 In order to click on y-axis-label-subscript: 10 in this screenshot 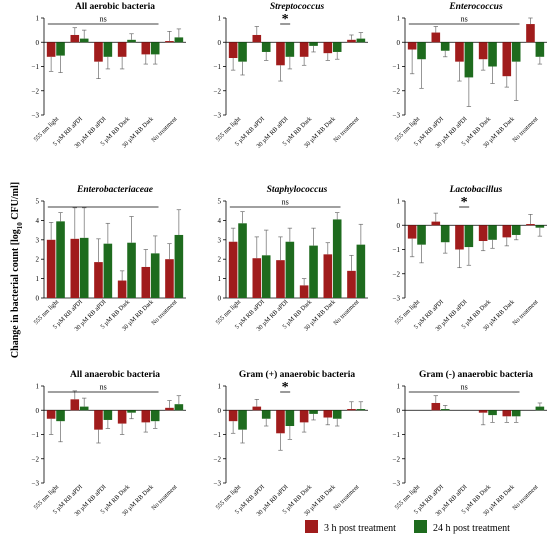, I will do `click(20, 226)`.